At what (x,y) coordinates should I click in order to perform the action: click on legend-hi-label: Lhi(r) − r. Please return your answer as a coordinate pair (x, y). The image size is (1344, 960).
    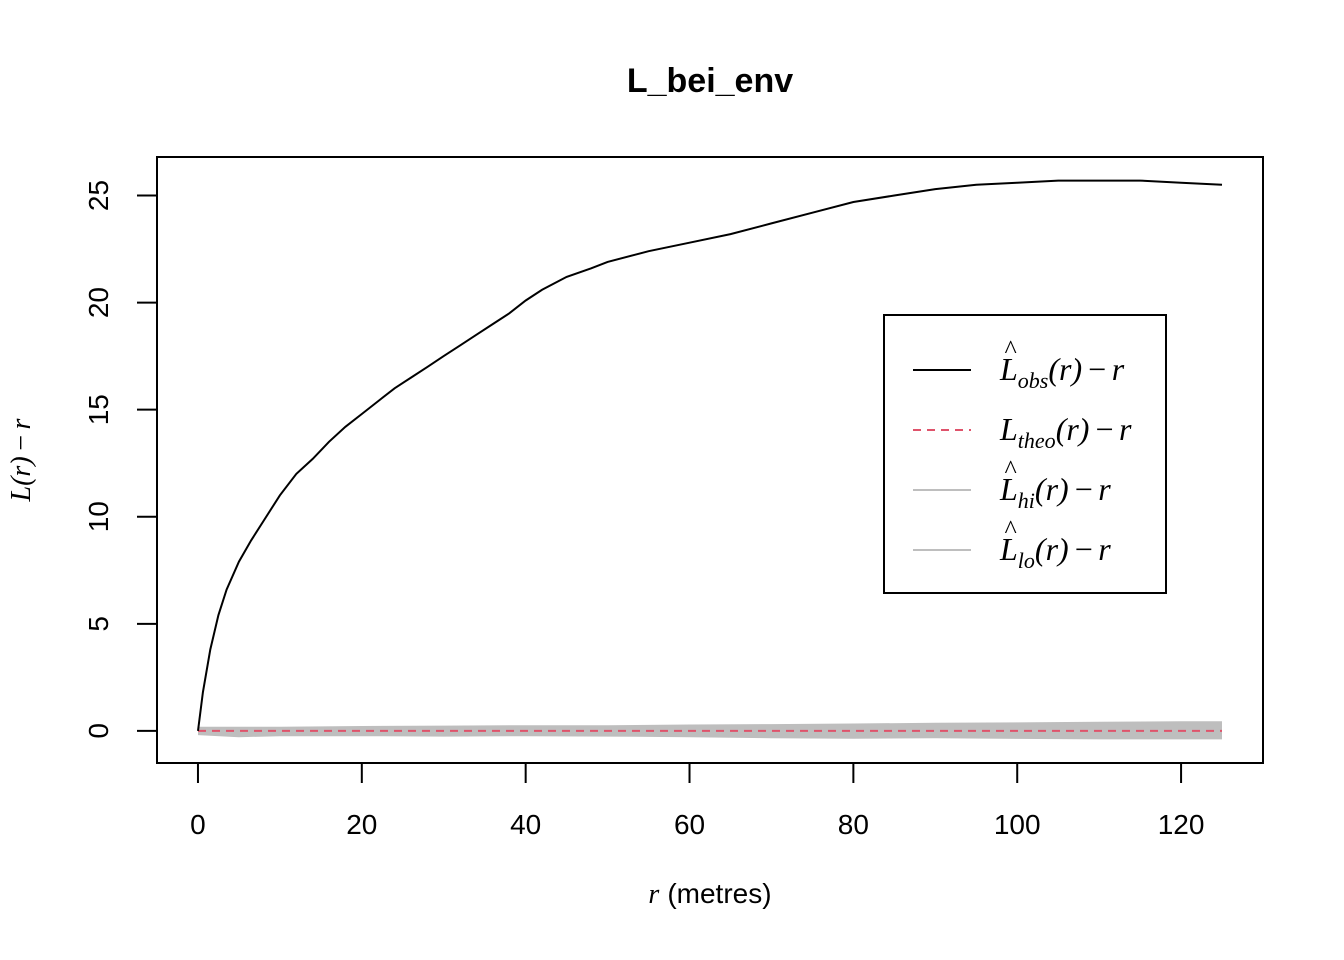
    Looking at the image, I should click on (1055, 492).